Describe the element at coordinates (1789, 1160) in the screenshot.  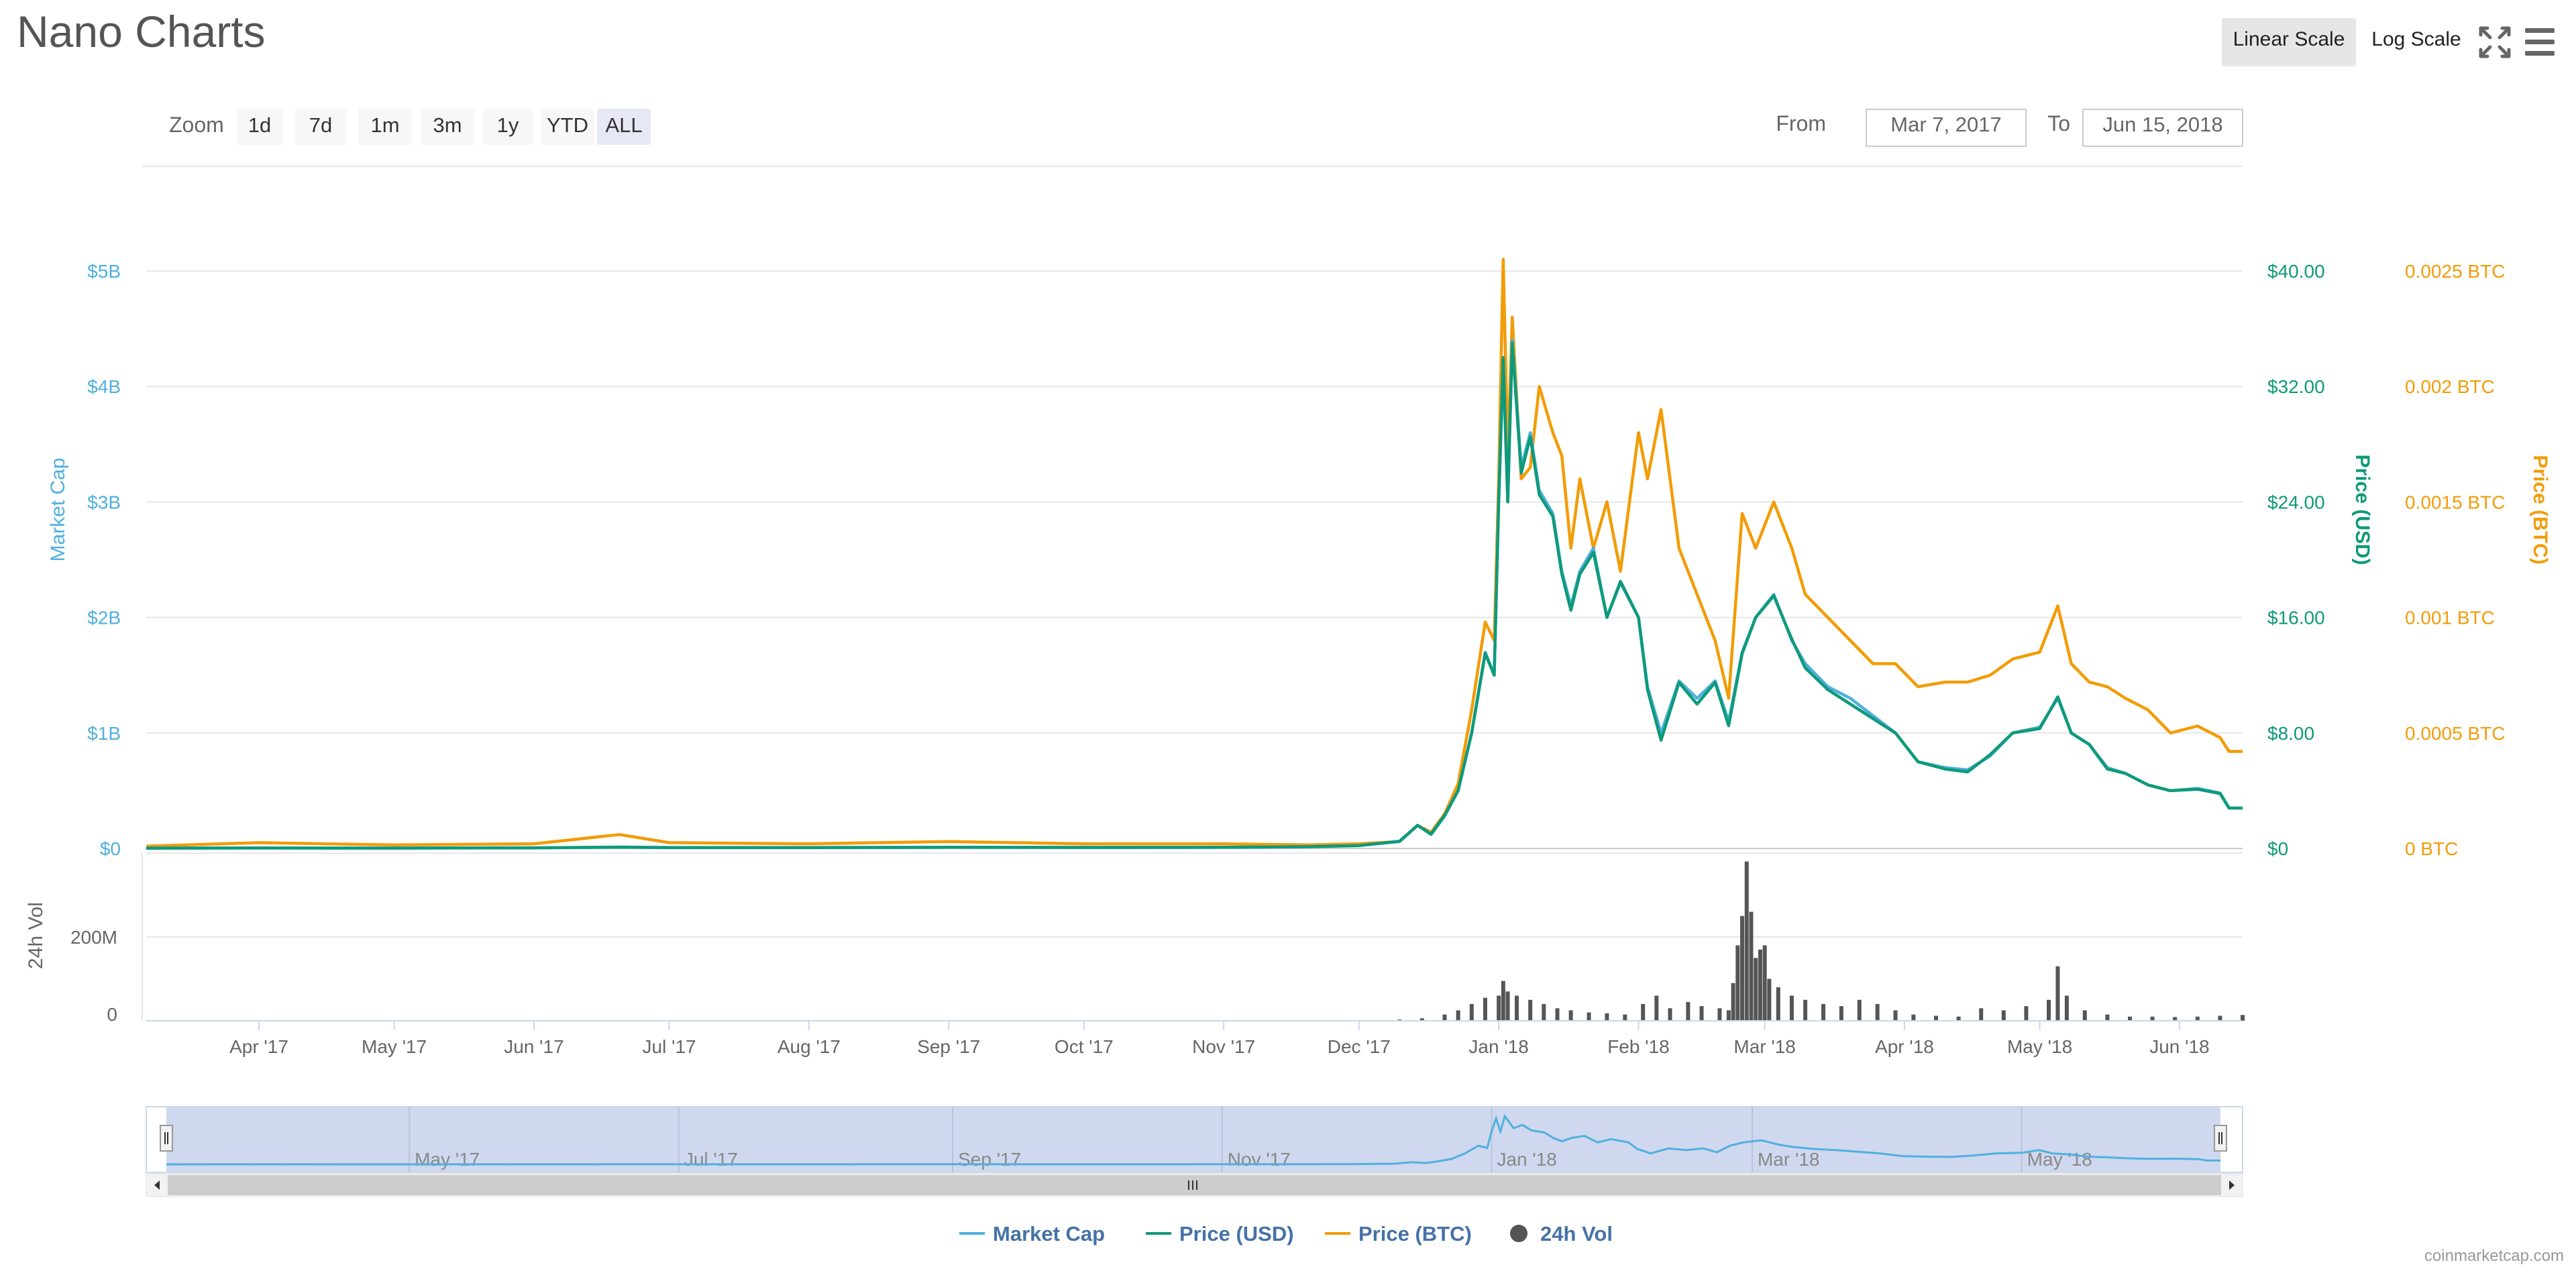
I see `navigator-tick-label: Mar '18` at that location.